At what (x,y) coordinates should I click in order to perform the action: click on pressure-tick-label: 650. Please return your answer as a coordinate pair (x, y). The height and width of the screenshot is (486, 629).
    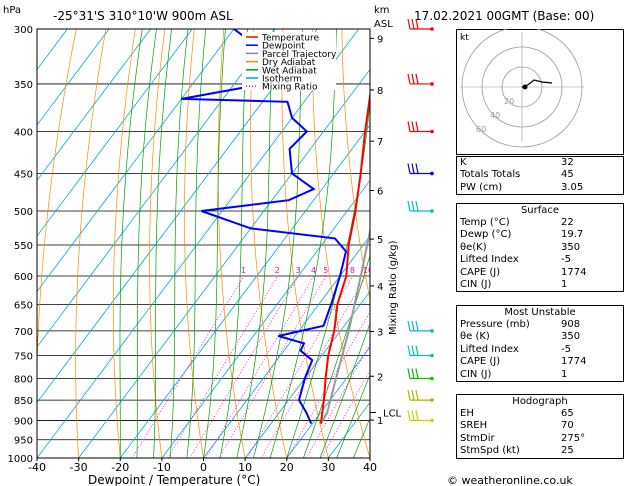
    Looking at the image, I should click on (23, 306).